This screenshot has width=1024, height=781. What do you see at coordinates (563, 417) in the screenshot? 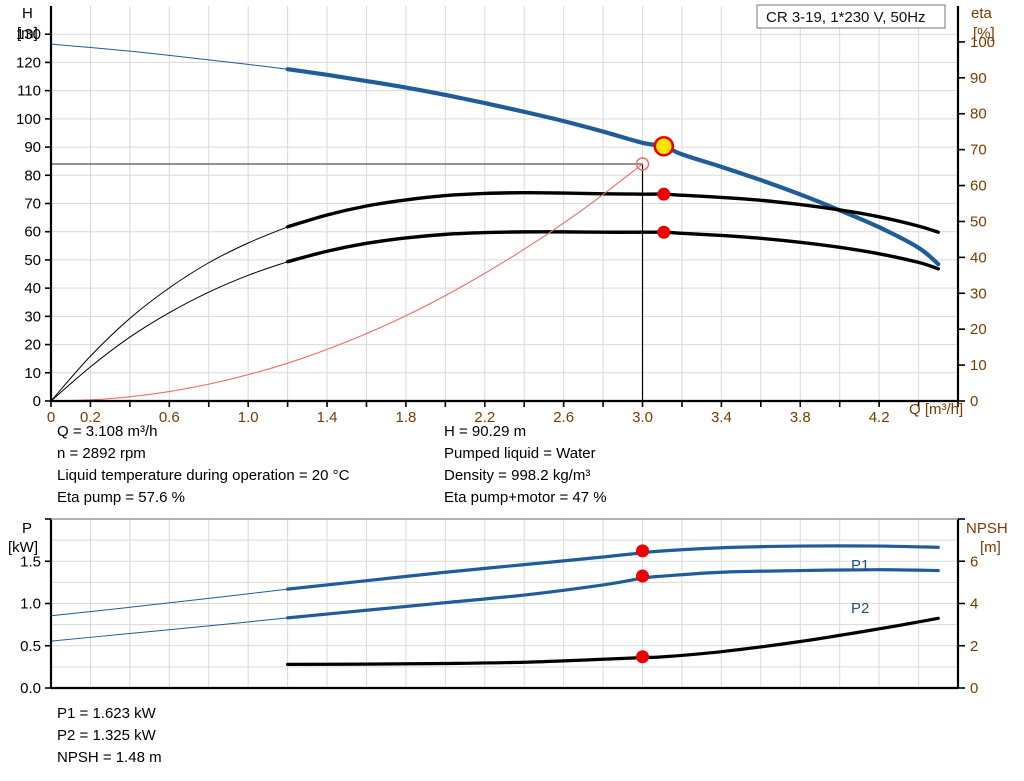
I see `tick-label-q: 2.6` at bounding box center [563, 417].